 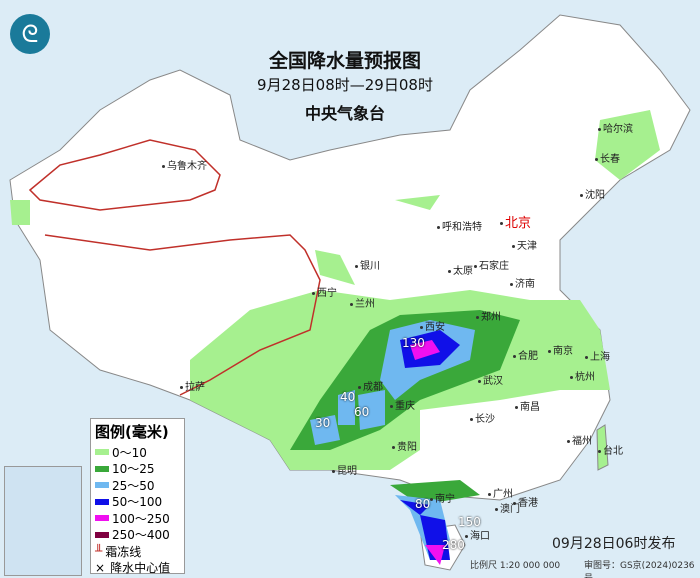 I want to click on city-label: 沈阳, so click(x=592, y=193).